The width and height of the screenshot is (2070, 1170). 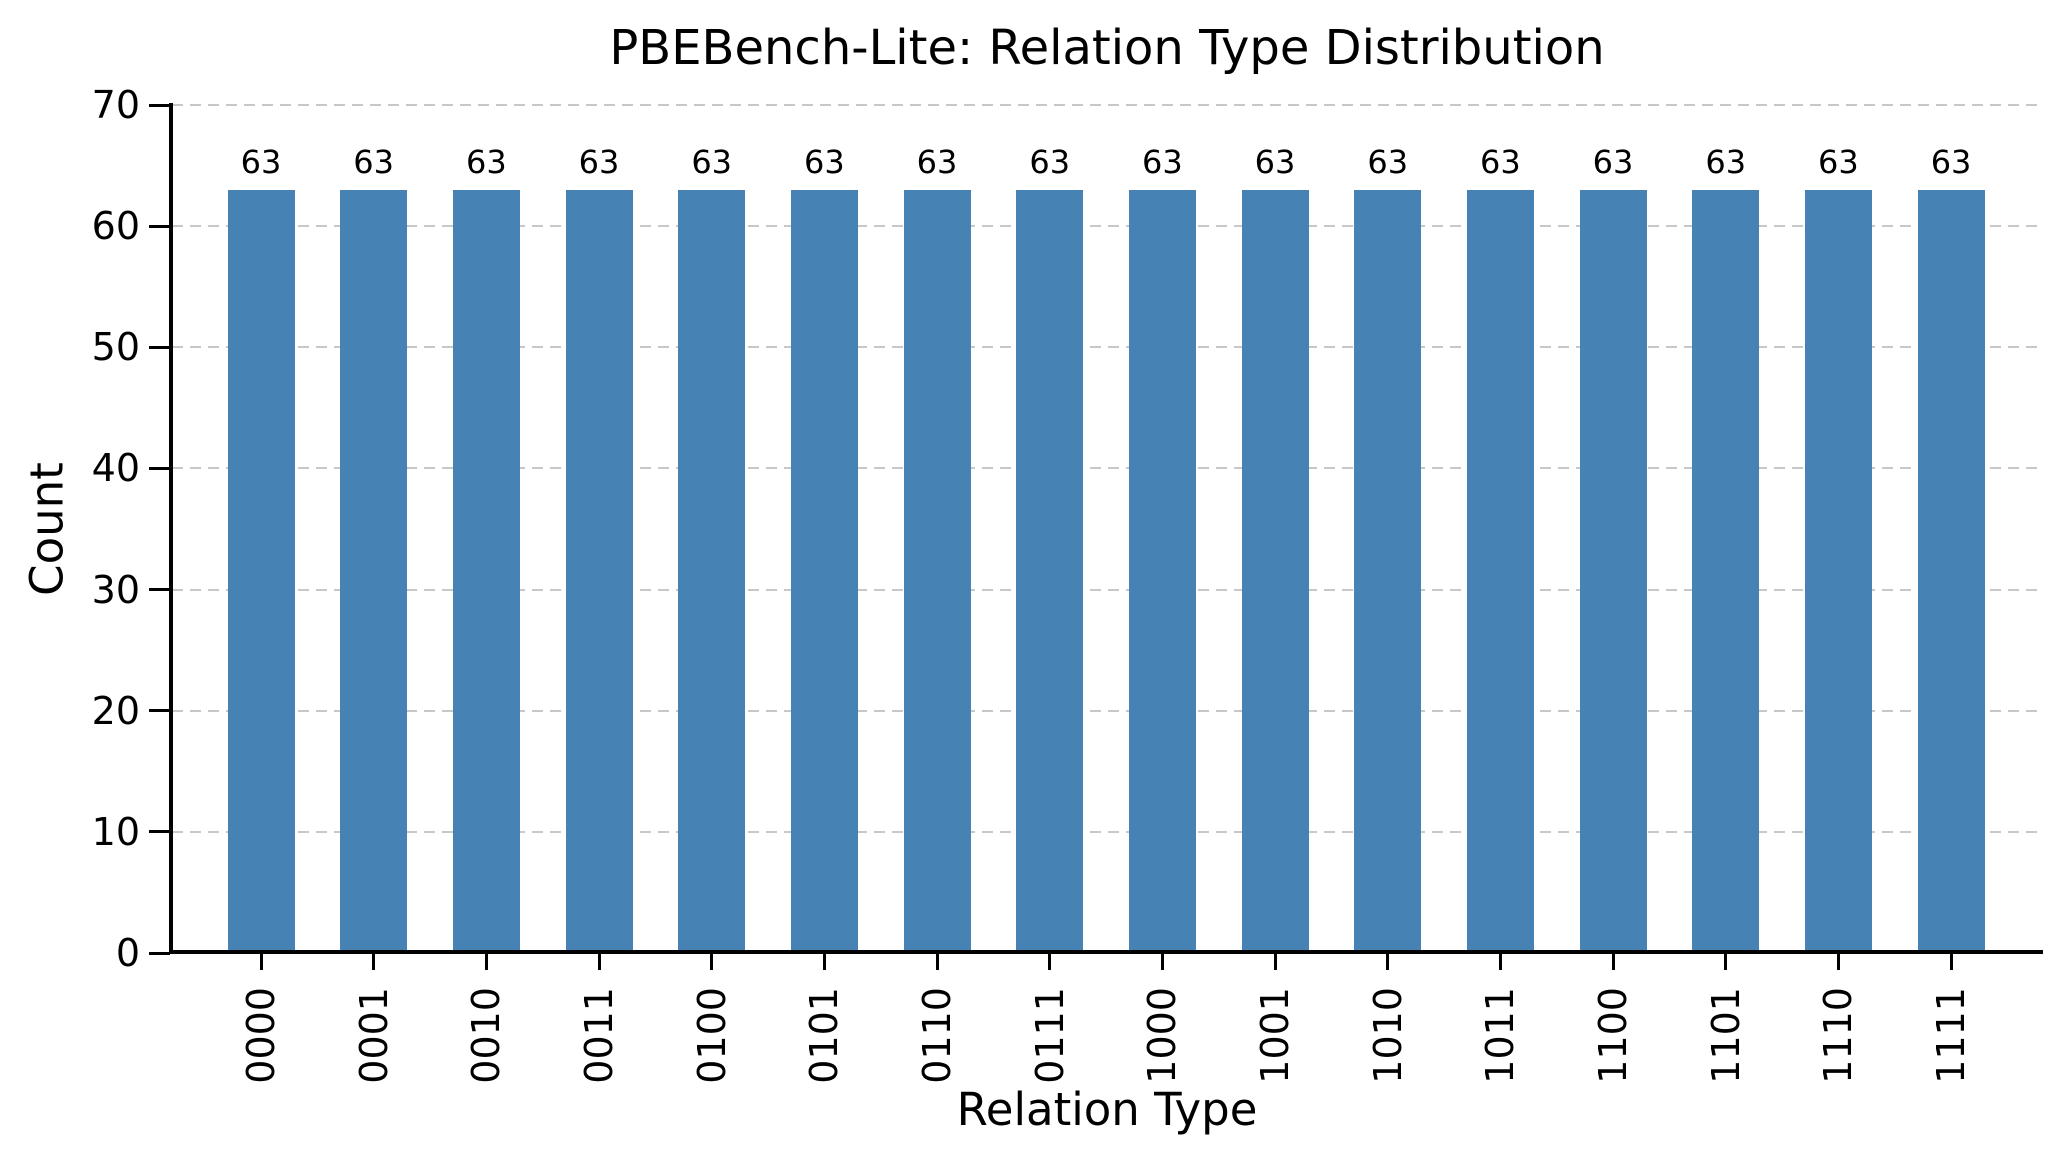 What do you see at coordinates (1500, 1035) in the screenshot?
I see `x-tick-label: 1011` at bounding box center [1500, 1035].